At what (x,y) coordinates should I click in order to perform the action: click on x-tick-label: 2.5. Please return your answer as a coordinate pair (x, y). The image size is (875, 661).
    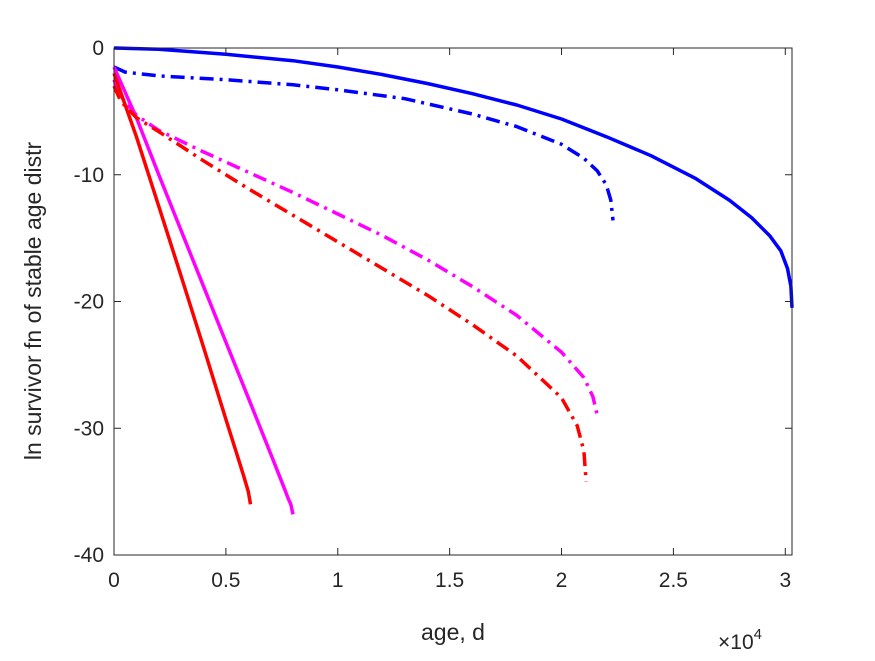
    Looking at the image, I should click on (673, 580).